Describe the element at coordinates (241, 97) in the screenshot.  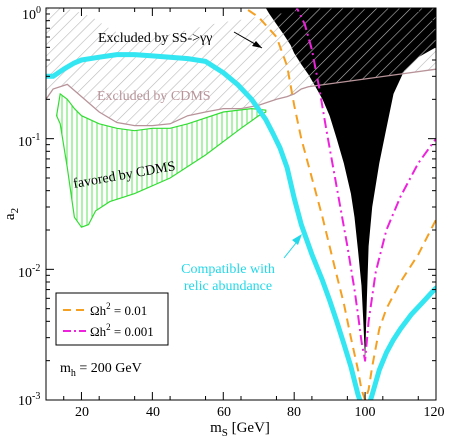
I see `excluded-cdms-boundary` at that location.